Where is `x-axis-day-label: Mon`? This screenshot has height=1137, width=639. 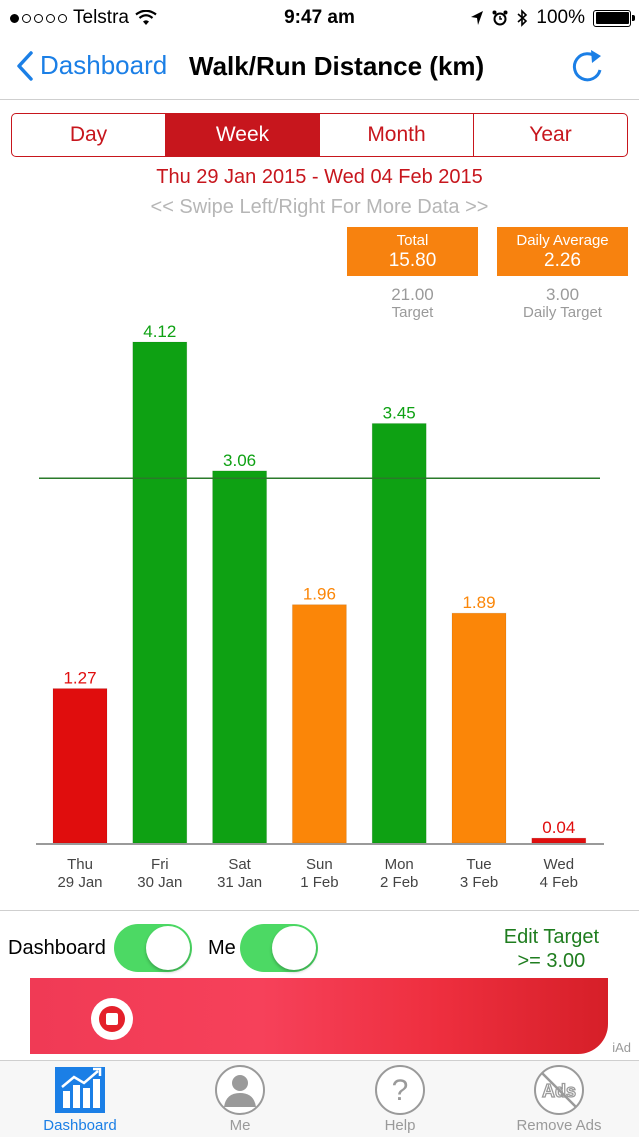 x-axis-day-label: Mon is located at coordinates (399, 864).